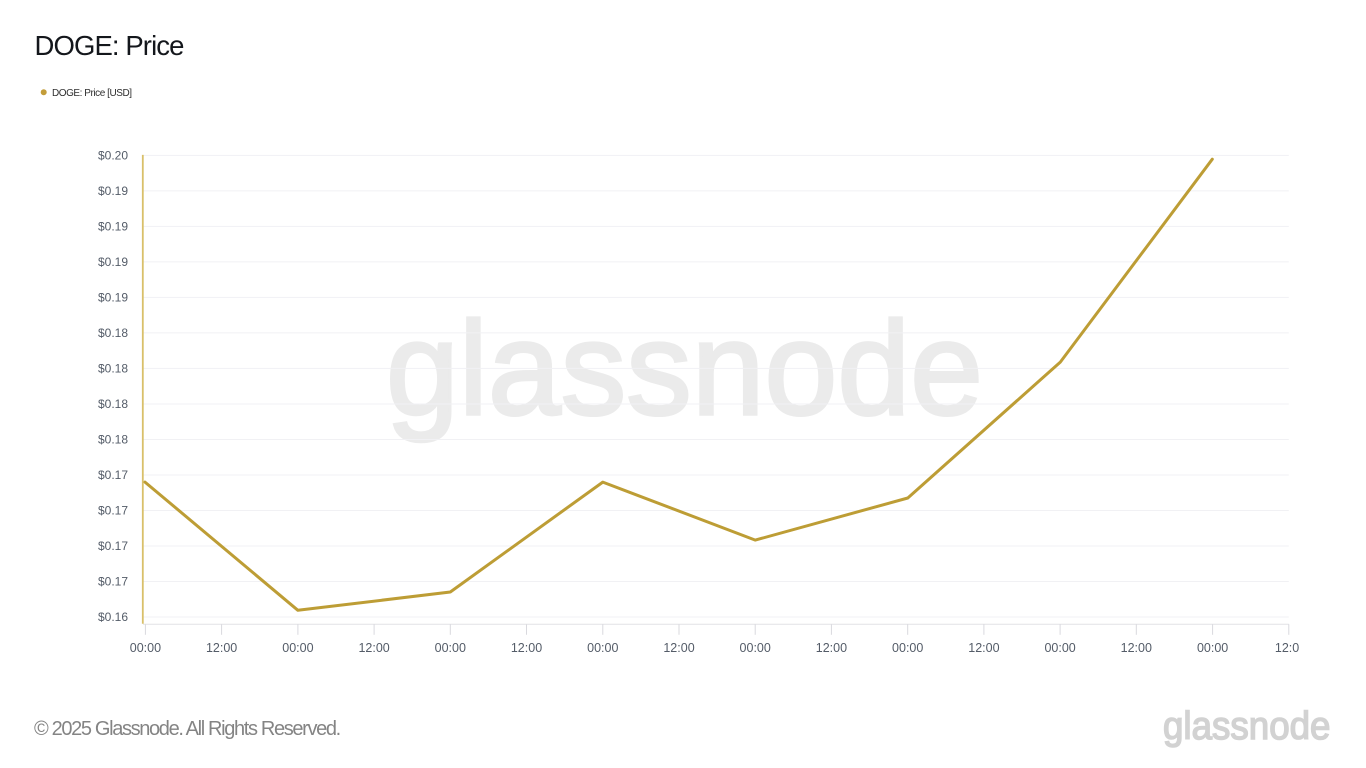 This screenshot has height=768, width=1366. I want to click on svg-text: 12:0, so click(1287, 648).